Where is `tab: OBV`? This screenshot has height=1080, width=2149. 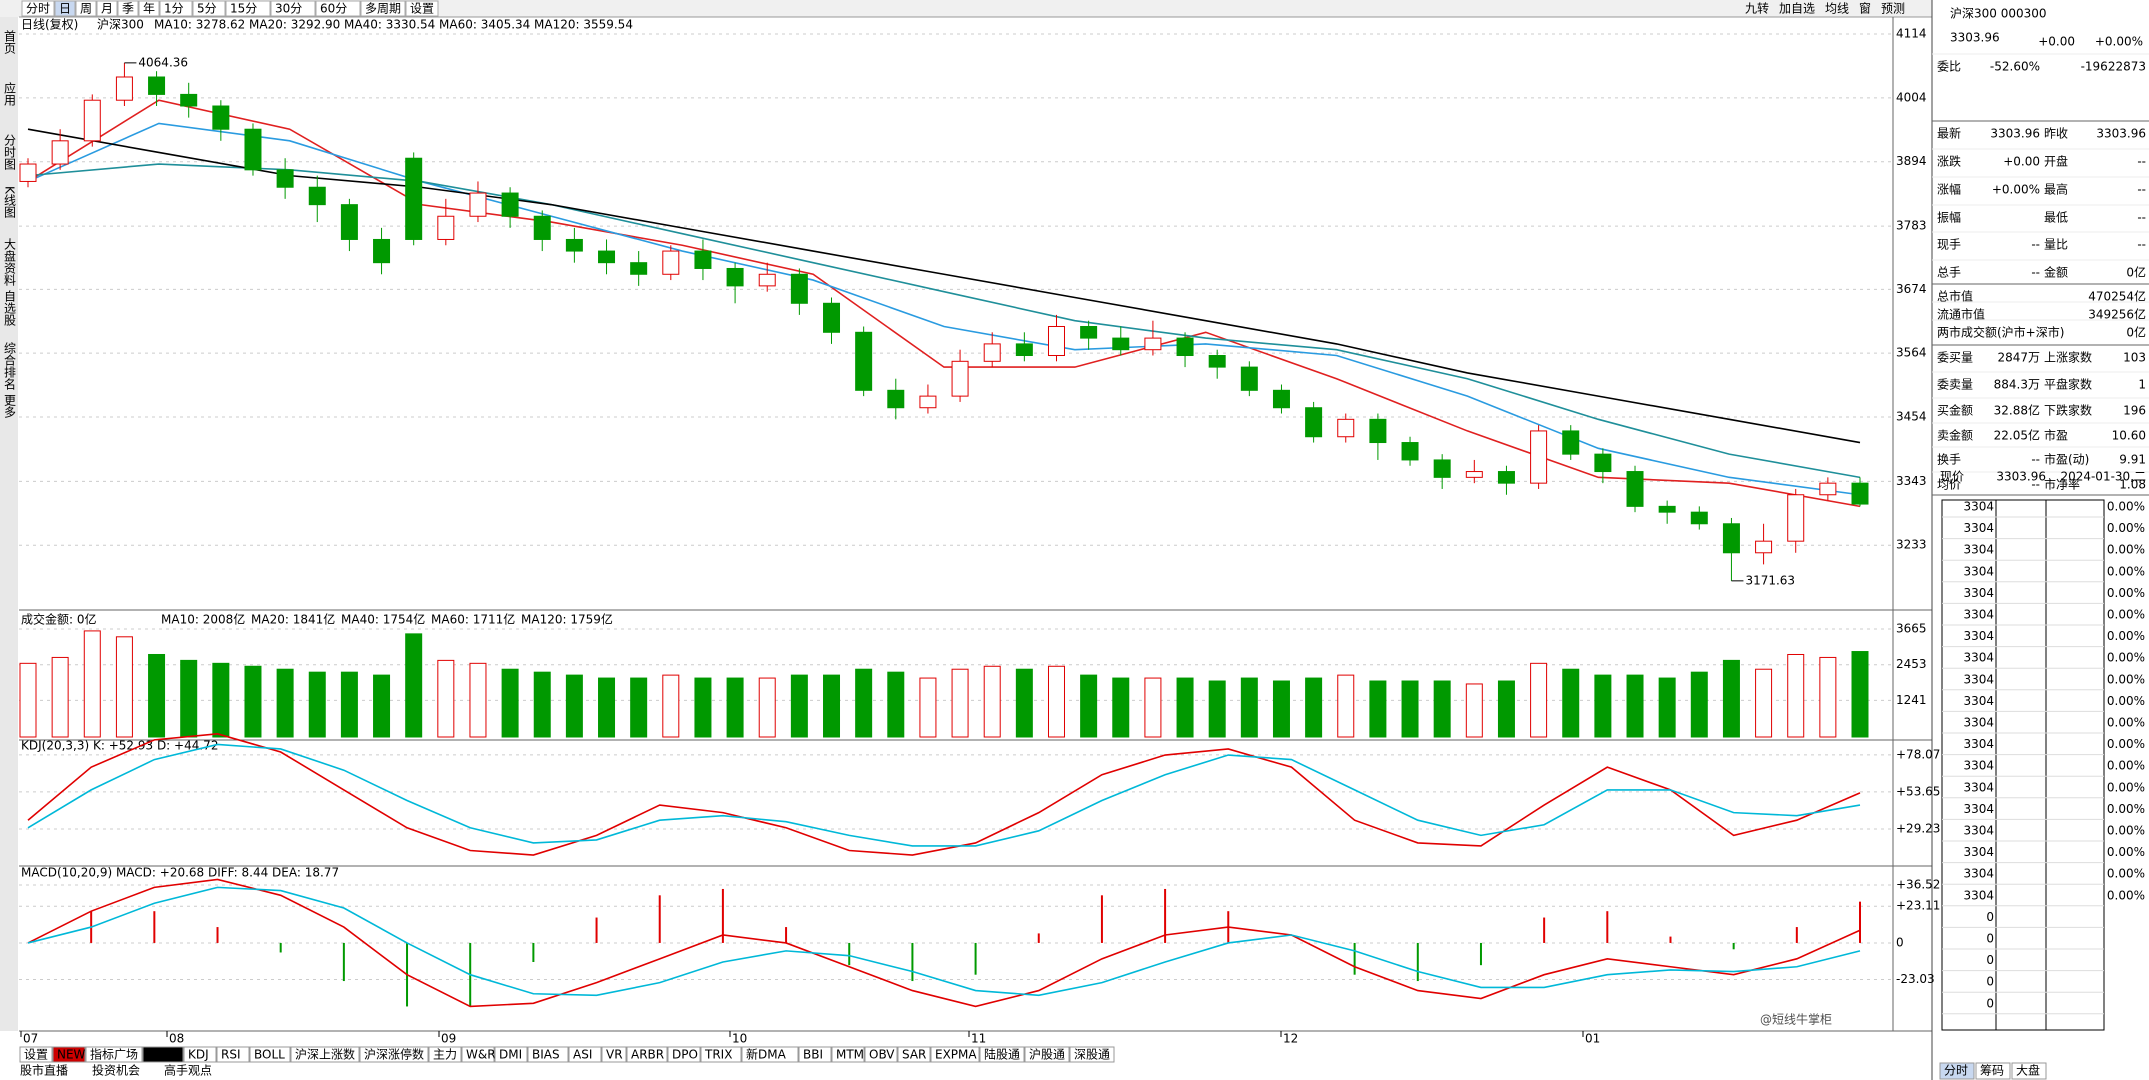 tab: OBV is located at coordinates (882, 1055).